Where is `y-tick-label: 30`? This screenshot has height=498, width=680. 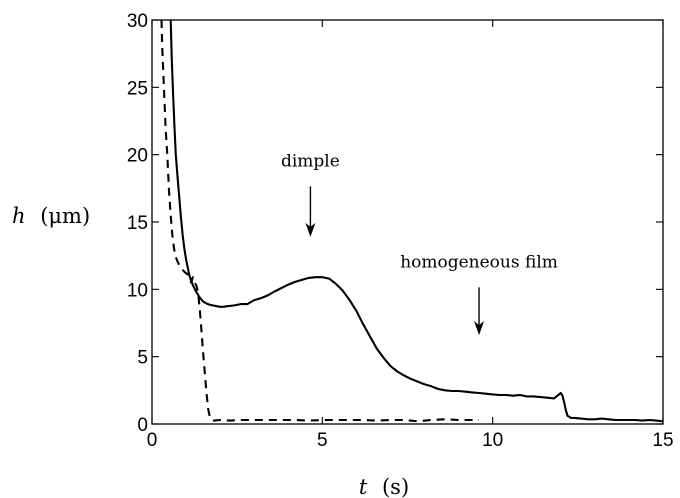 y-tick-label: 30 is located at coordinates (137, 21).